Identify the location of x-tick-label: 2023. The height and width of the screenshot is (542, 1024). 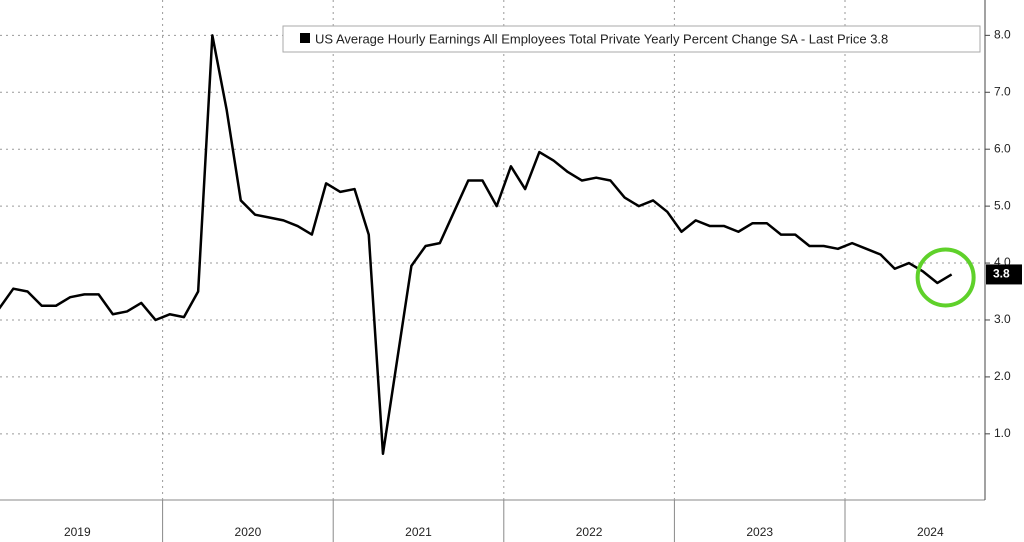
(759, 532).